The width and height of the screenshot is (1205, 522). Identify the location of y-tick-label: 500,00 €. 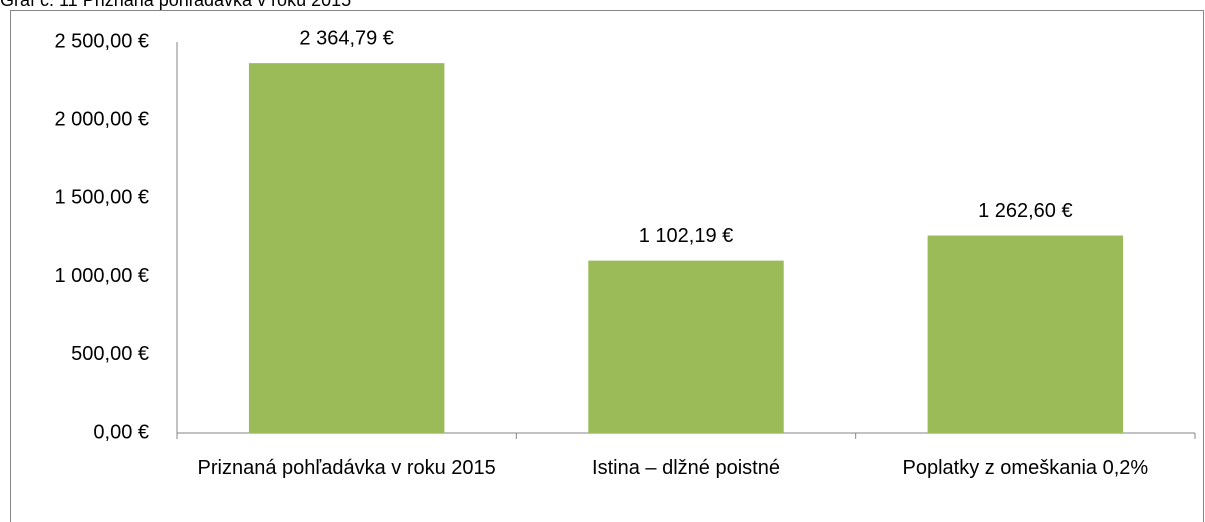
(110, 354).